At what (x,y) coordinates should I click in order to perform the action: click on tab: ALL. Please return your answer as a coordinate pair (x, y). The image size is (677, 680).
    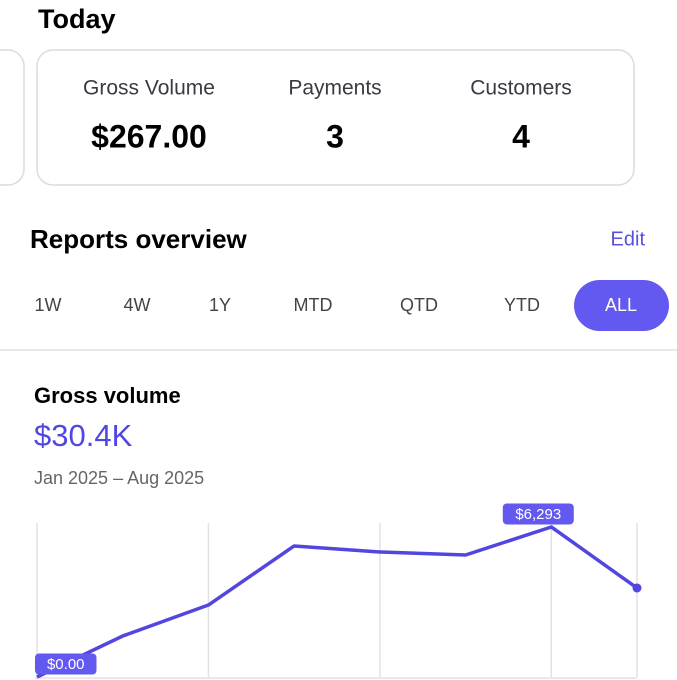
    Looking at the image, I should click on (621, 305).